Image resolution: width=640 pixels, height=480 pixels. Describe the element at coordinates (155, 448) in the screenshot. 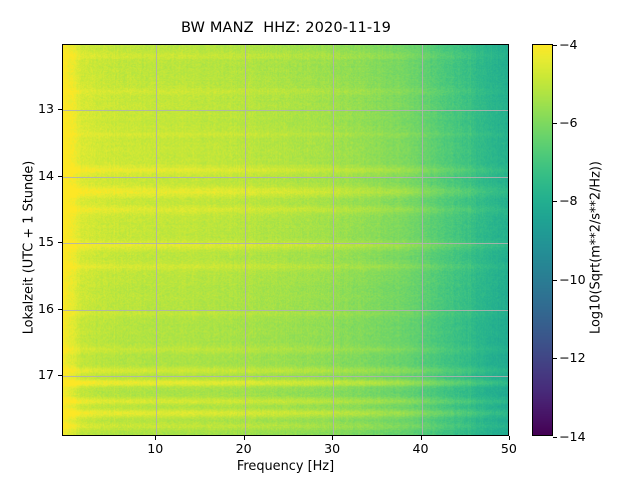

I see `x-tick-label: 10` at that location.